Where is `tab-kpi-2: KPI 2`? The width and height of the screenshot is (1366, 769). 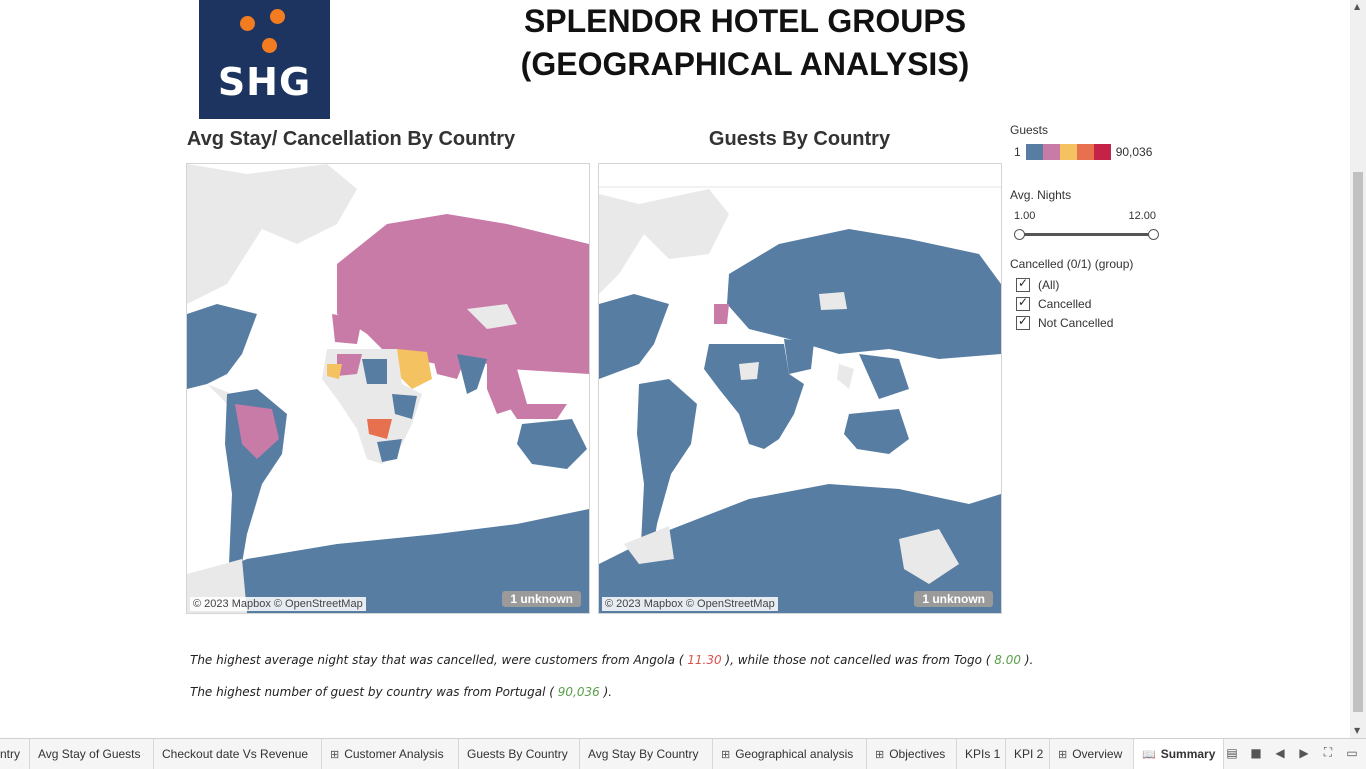
tab-kpi-2: KPI 2 is located at coordinates (1028, 754).